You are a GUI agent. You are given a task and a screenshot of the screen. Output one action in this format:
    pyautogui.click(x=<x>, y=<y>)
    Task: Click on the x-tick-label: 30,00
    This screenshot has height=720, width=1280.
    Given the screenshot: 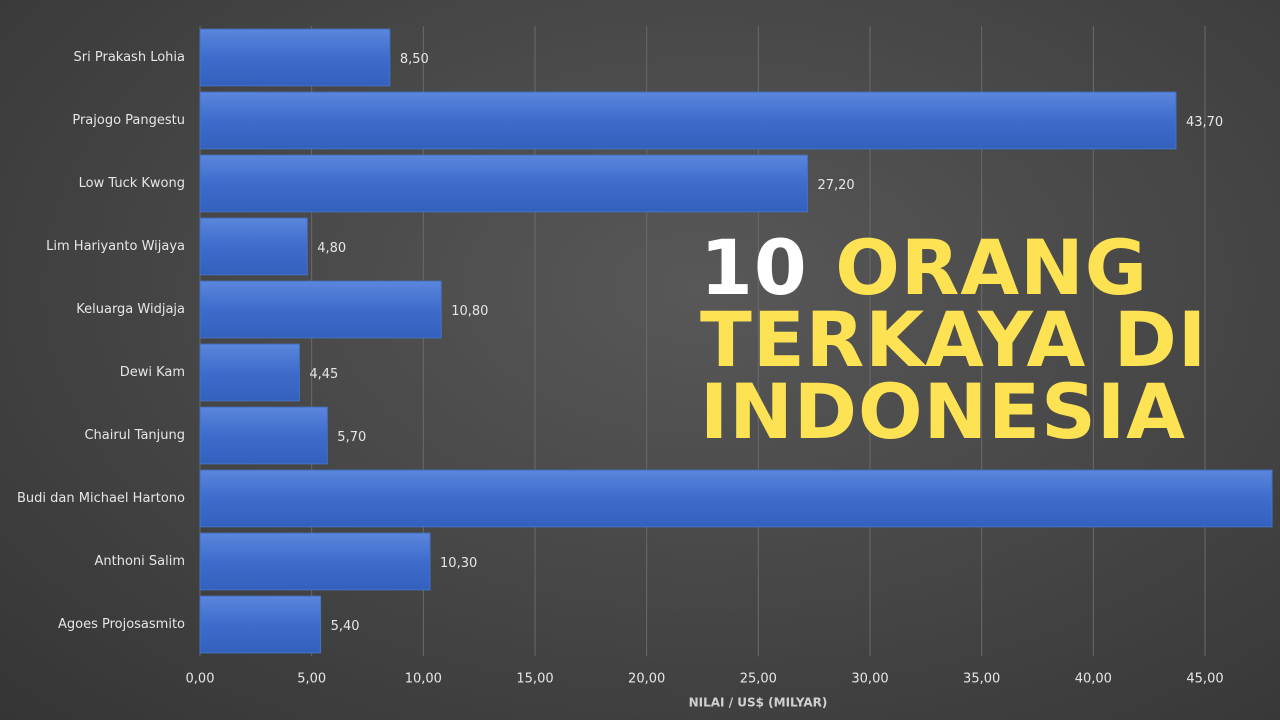 What is the action you would take?
    pyautogui.click(x=869, y=679)
    